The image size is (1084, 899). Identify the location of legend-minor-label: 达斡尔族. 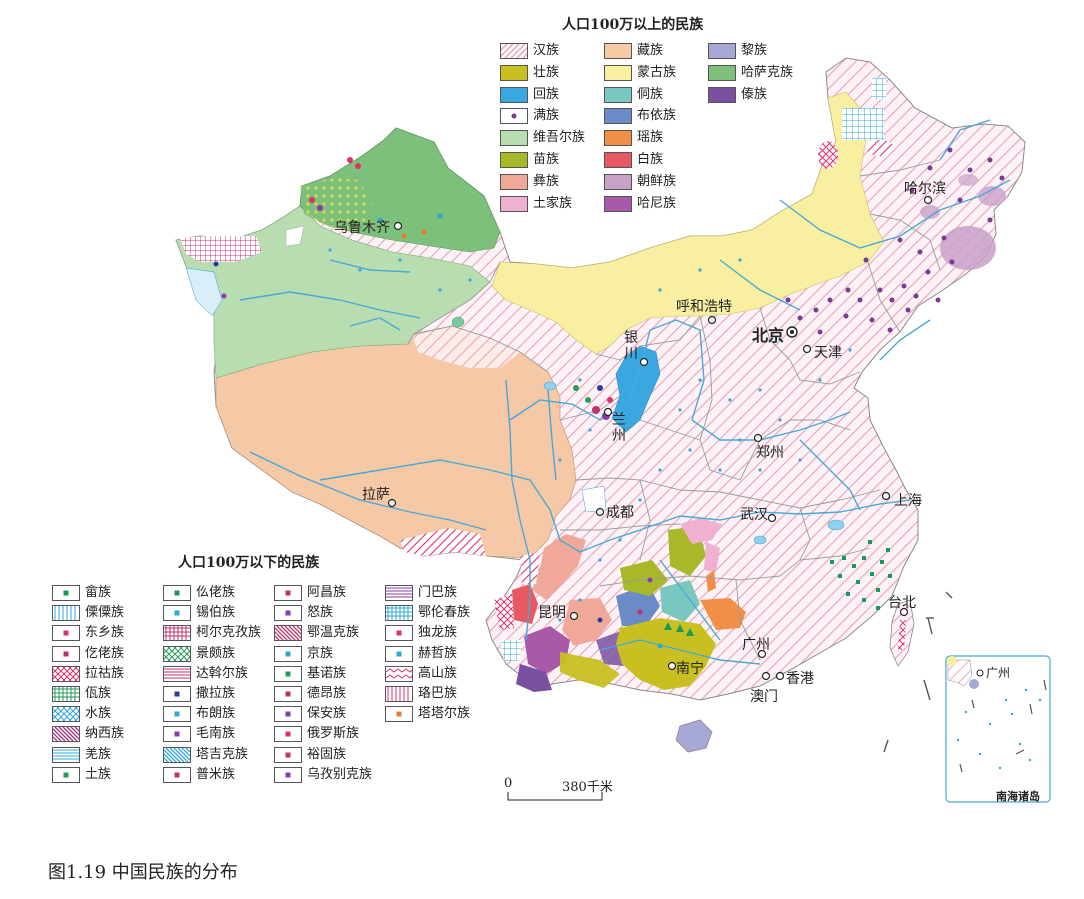
(222, 673).